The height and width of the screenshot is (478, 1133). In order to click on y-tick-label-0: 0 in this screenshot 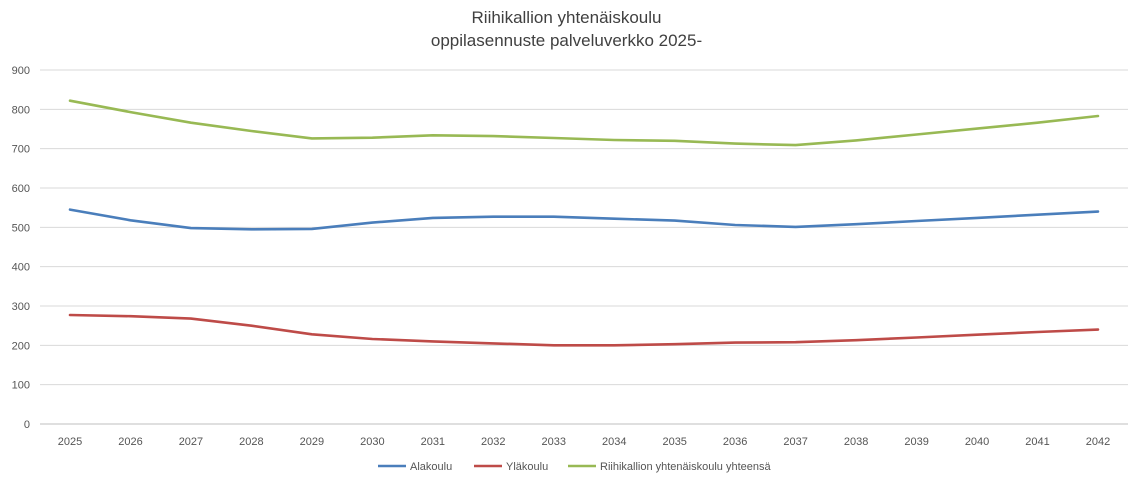, I will do `click(27, 425)`.